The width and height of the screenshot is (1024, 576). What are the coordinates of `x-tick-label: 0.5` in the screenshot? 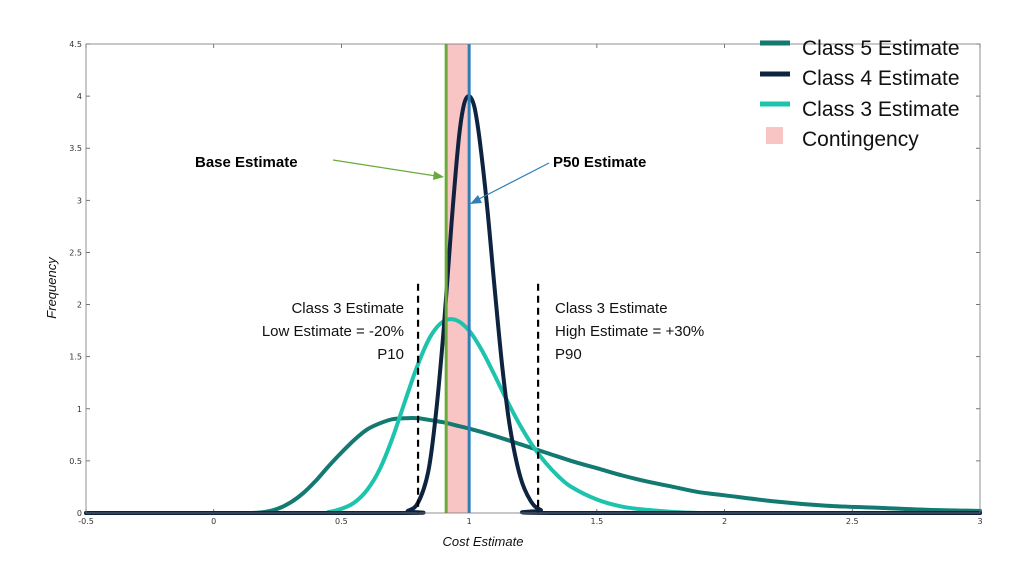 It's located at (341, 521).